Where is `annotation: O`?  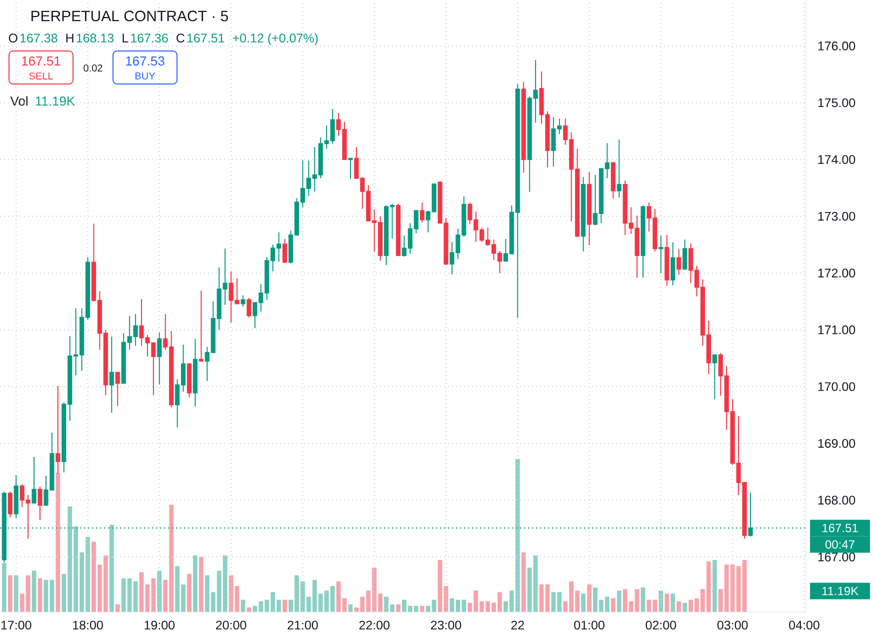 annotation: O is located at coordinates (13, 38).